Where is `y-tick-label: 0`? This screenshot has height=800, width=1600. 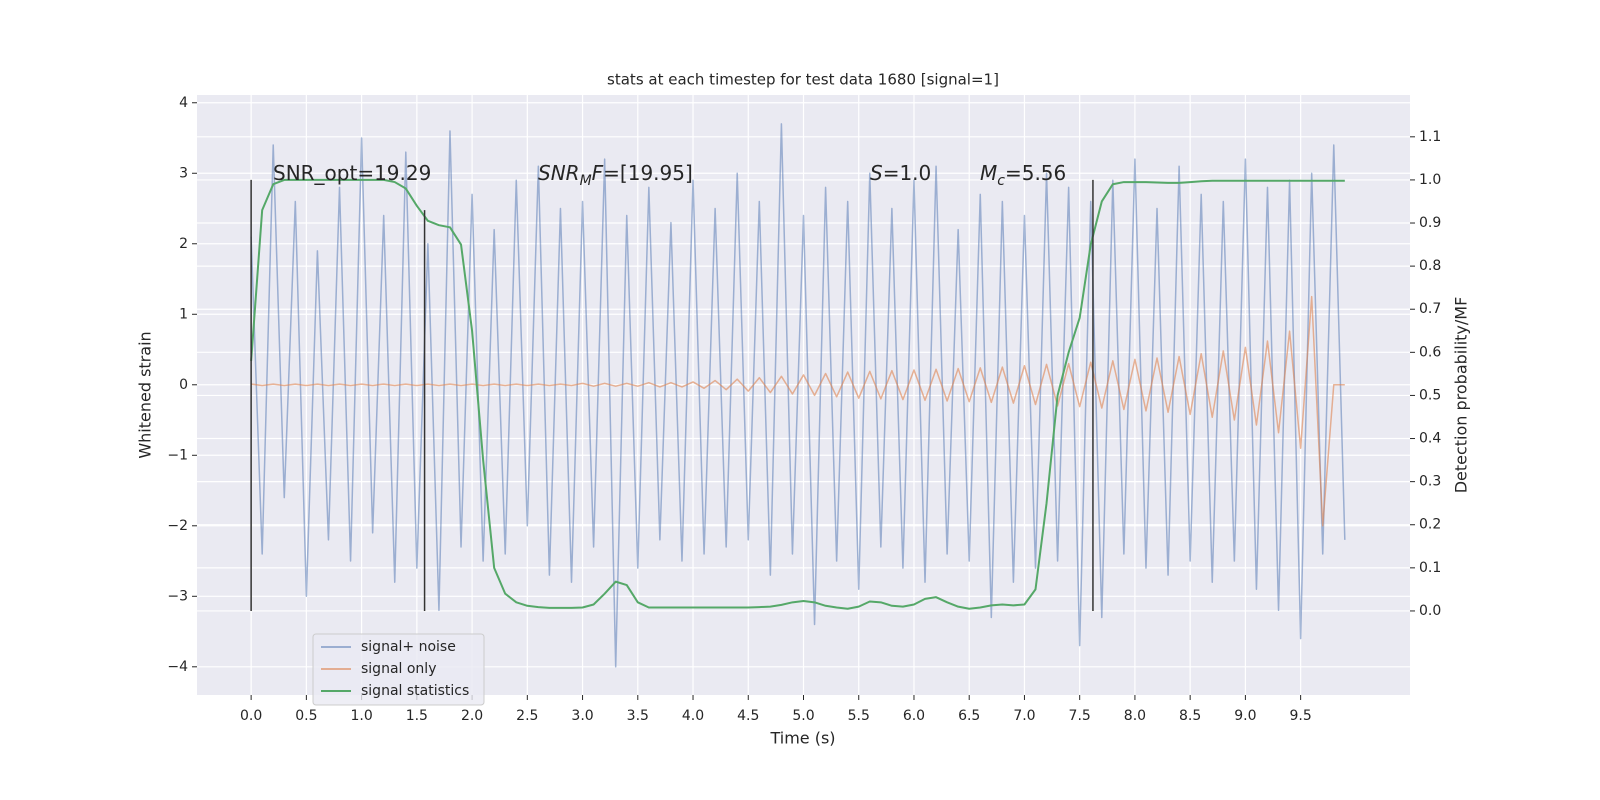
y-tick-label: 0 is located at coordinates (183, 385).